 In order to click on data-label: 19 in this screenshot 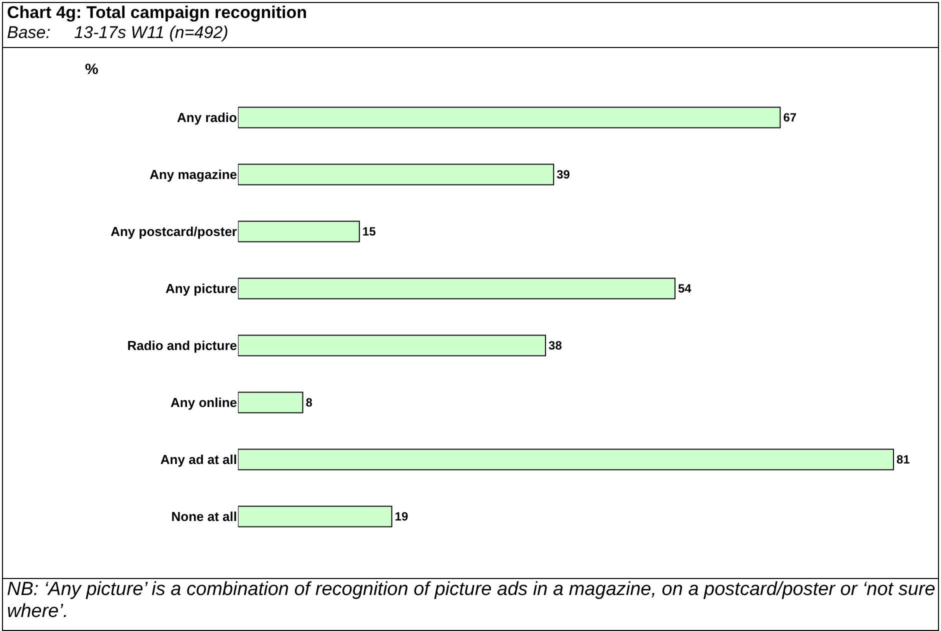, I will do `click(401, 517)`.